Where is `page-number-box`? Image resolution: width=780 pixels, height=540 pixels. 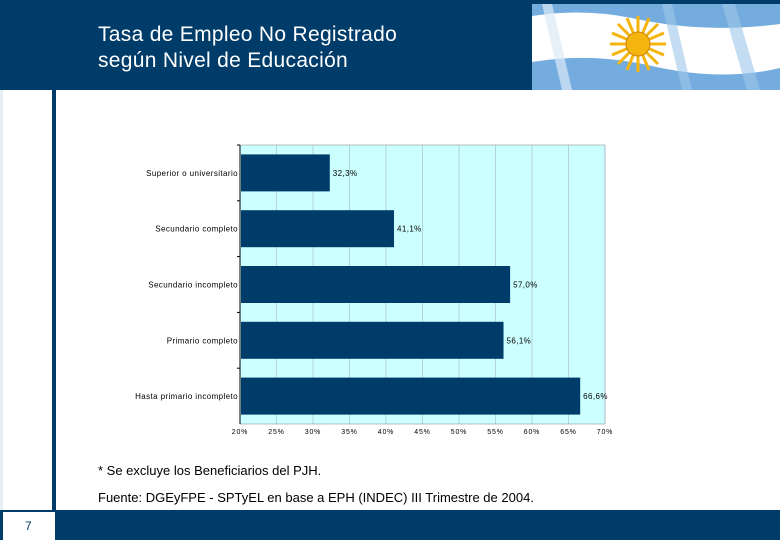
page-number-box is located at coordinates (29, 526).